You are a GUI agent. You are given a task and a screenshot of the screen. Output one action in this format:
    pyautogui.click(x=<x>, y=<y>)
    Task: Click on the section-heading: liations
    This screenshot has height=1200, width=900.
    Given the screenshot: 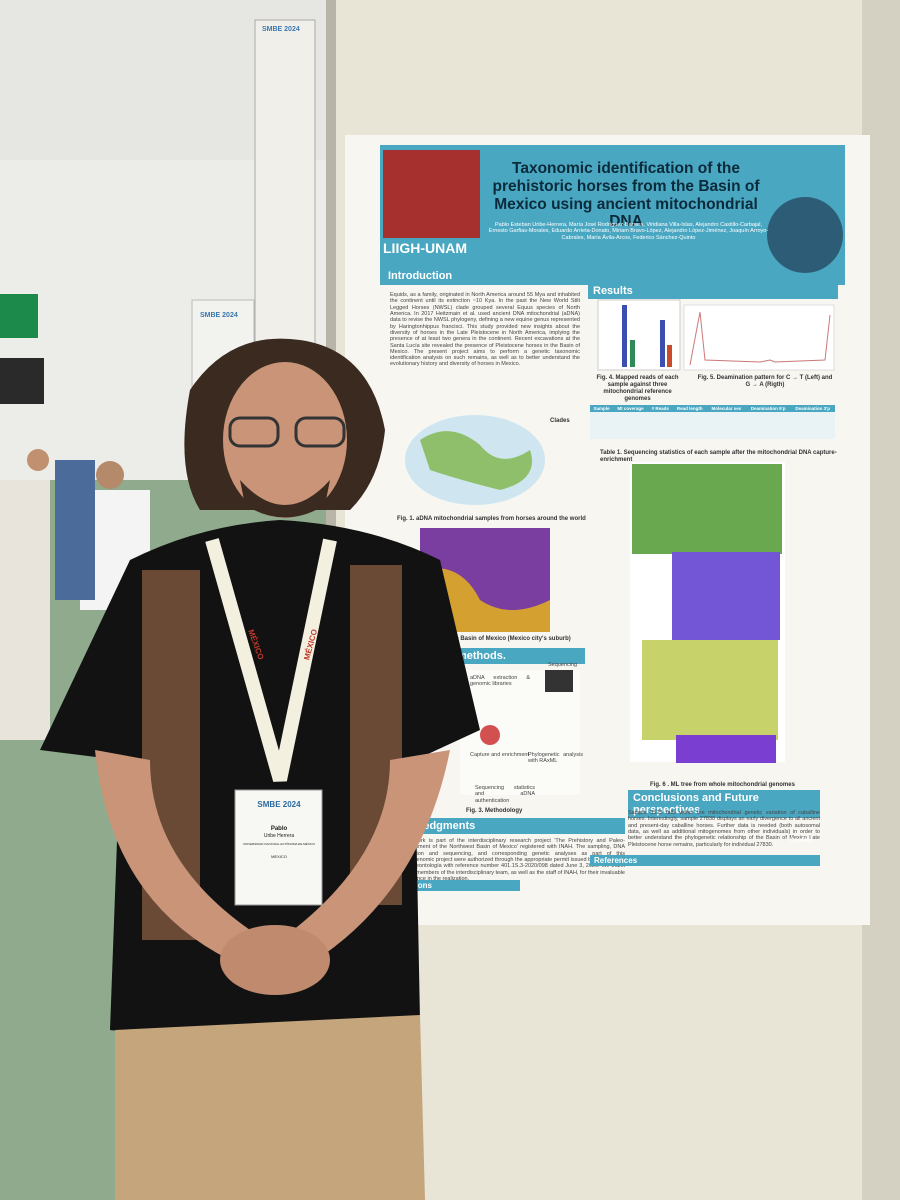 What is the action you would take?
    pyautogui.click(x=460, y=885)
    